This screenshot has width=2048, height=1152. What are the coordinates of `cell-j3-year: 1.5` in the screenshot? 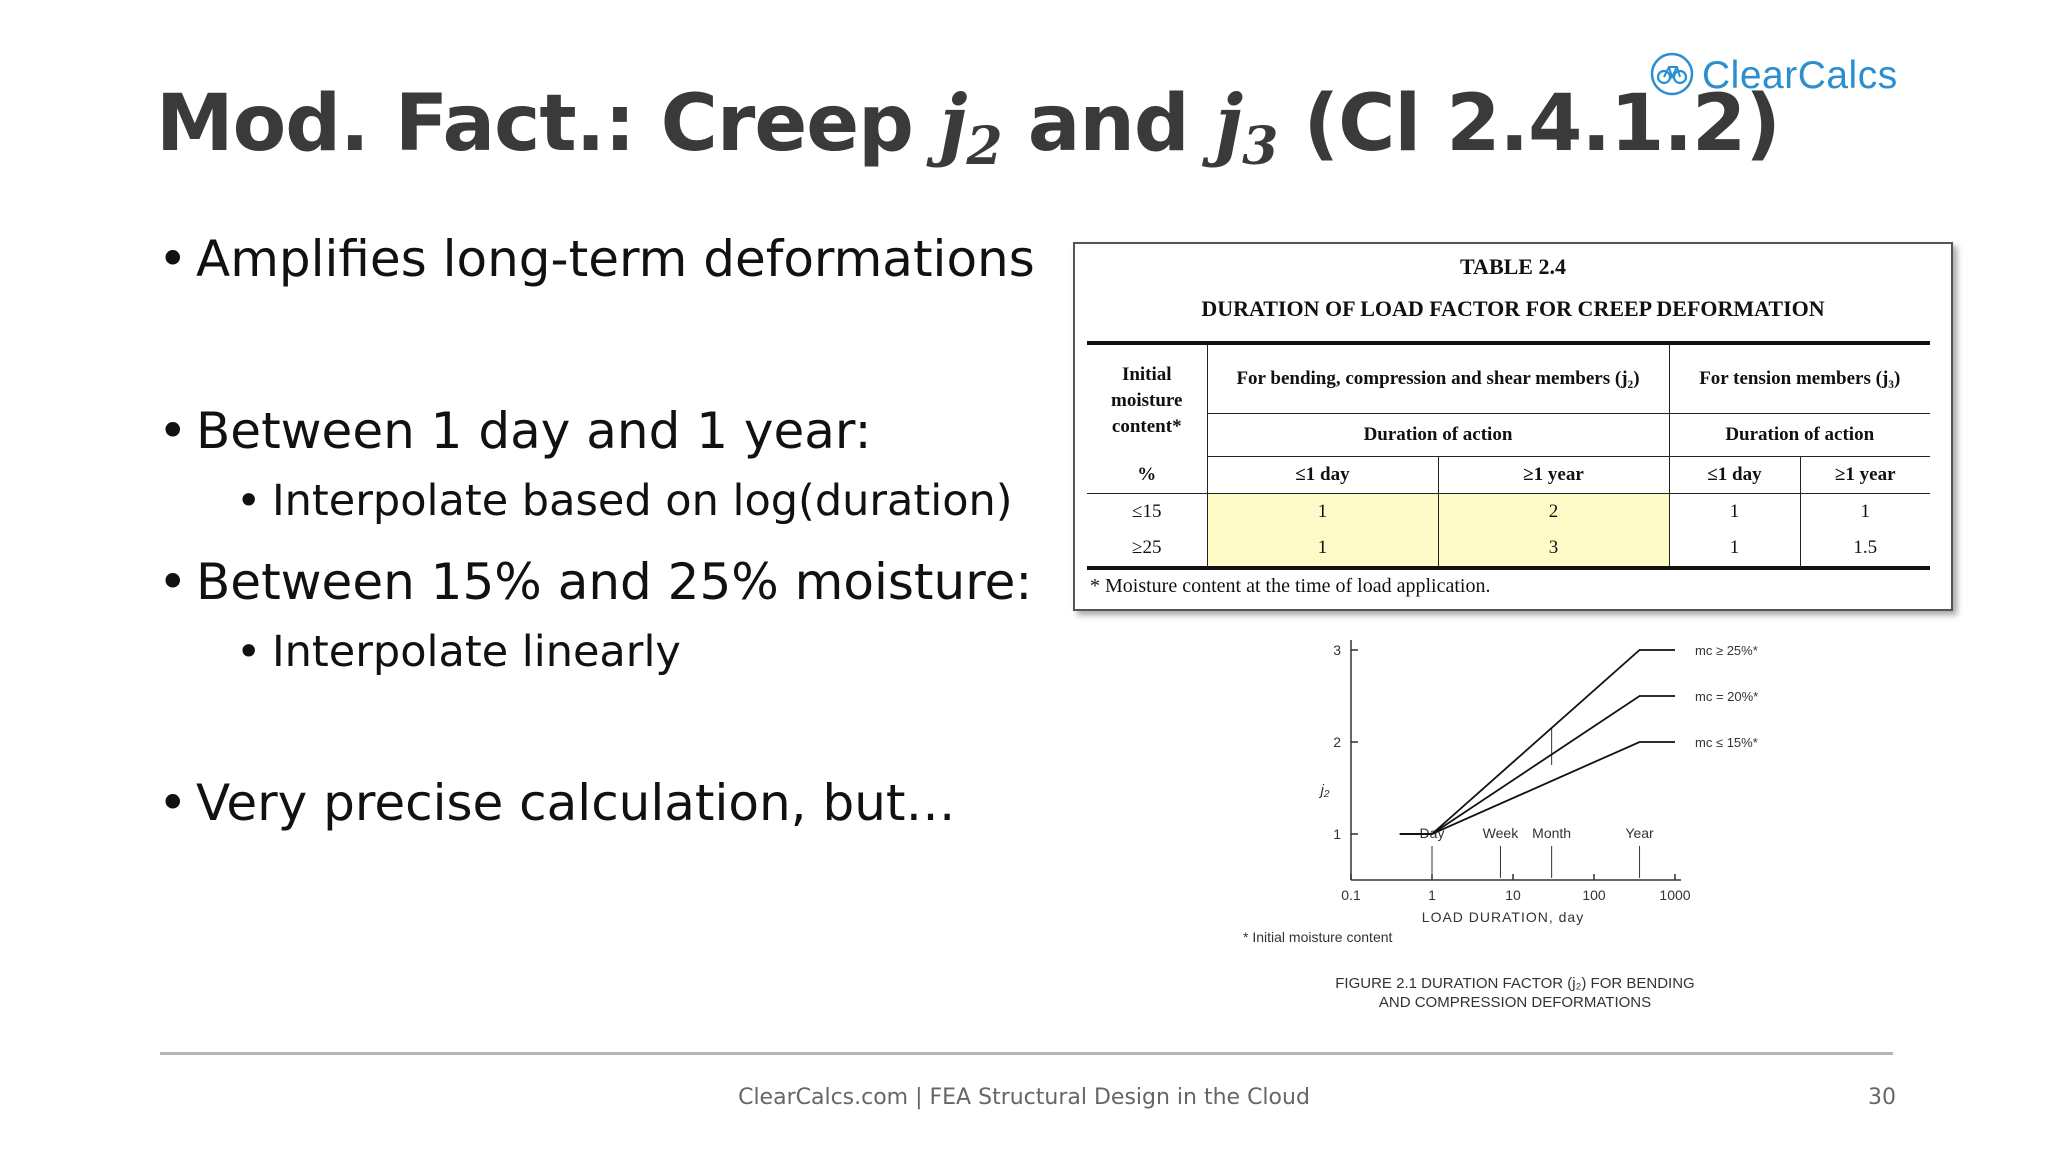 It's located at (1865, 550).